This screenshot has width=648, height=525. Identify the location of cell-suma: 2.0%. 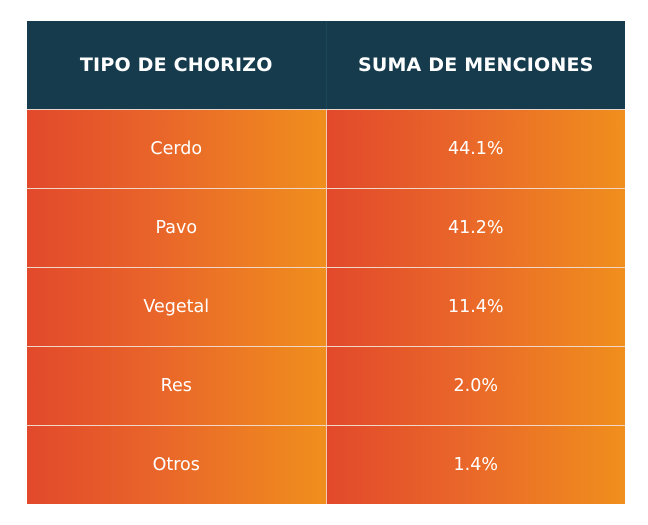
(475, 386).